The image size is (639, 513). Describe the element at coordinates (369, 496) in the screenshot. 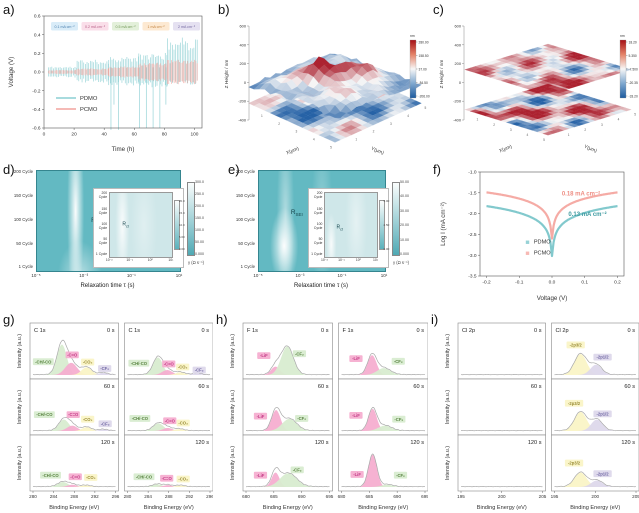

I see `x-tick: 685` at that location.